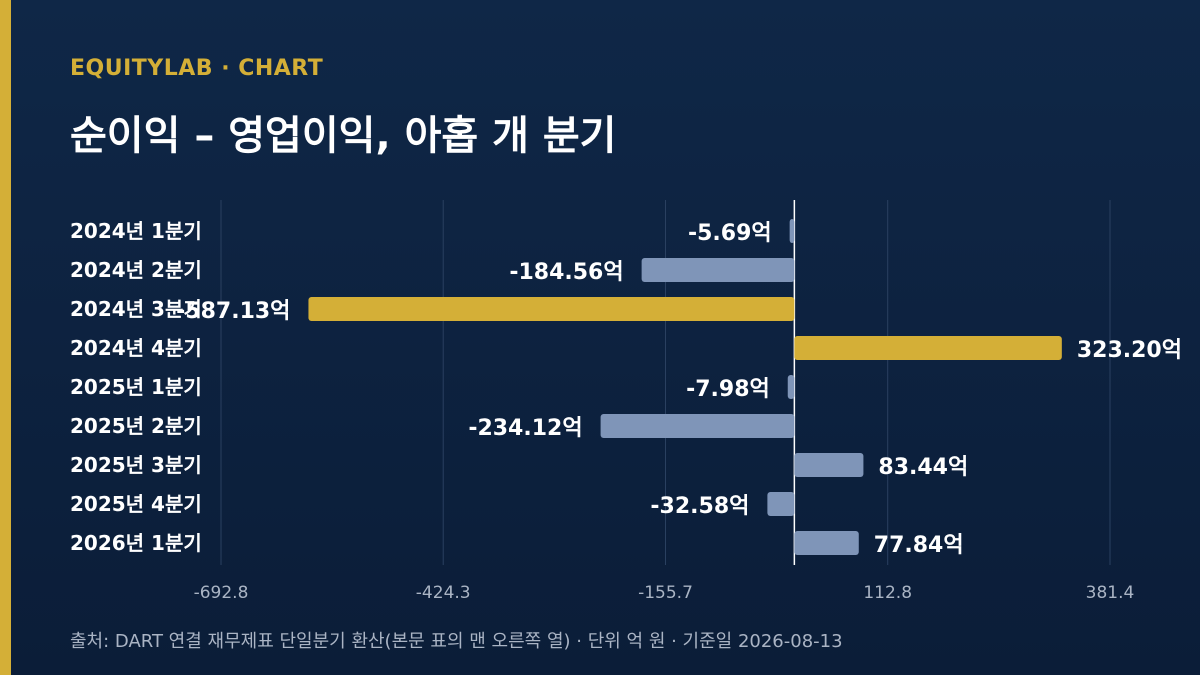  What do you see at coordinates (136, 270) in the screenshot?
I see `category-label: 2024년 2분기` at bounding box center [136, 270].